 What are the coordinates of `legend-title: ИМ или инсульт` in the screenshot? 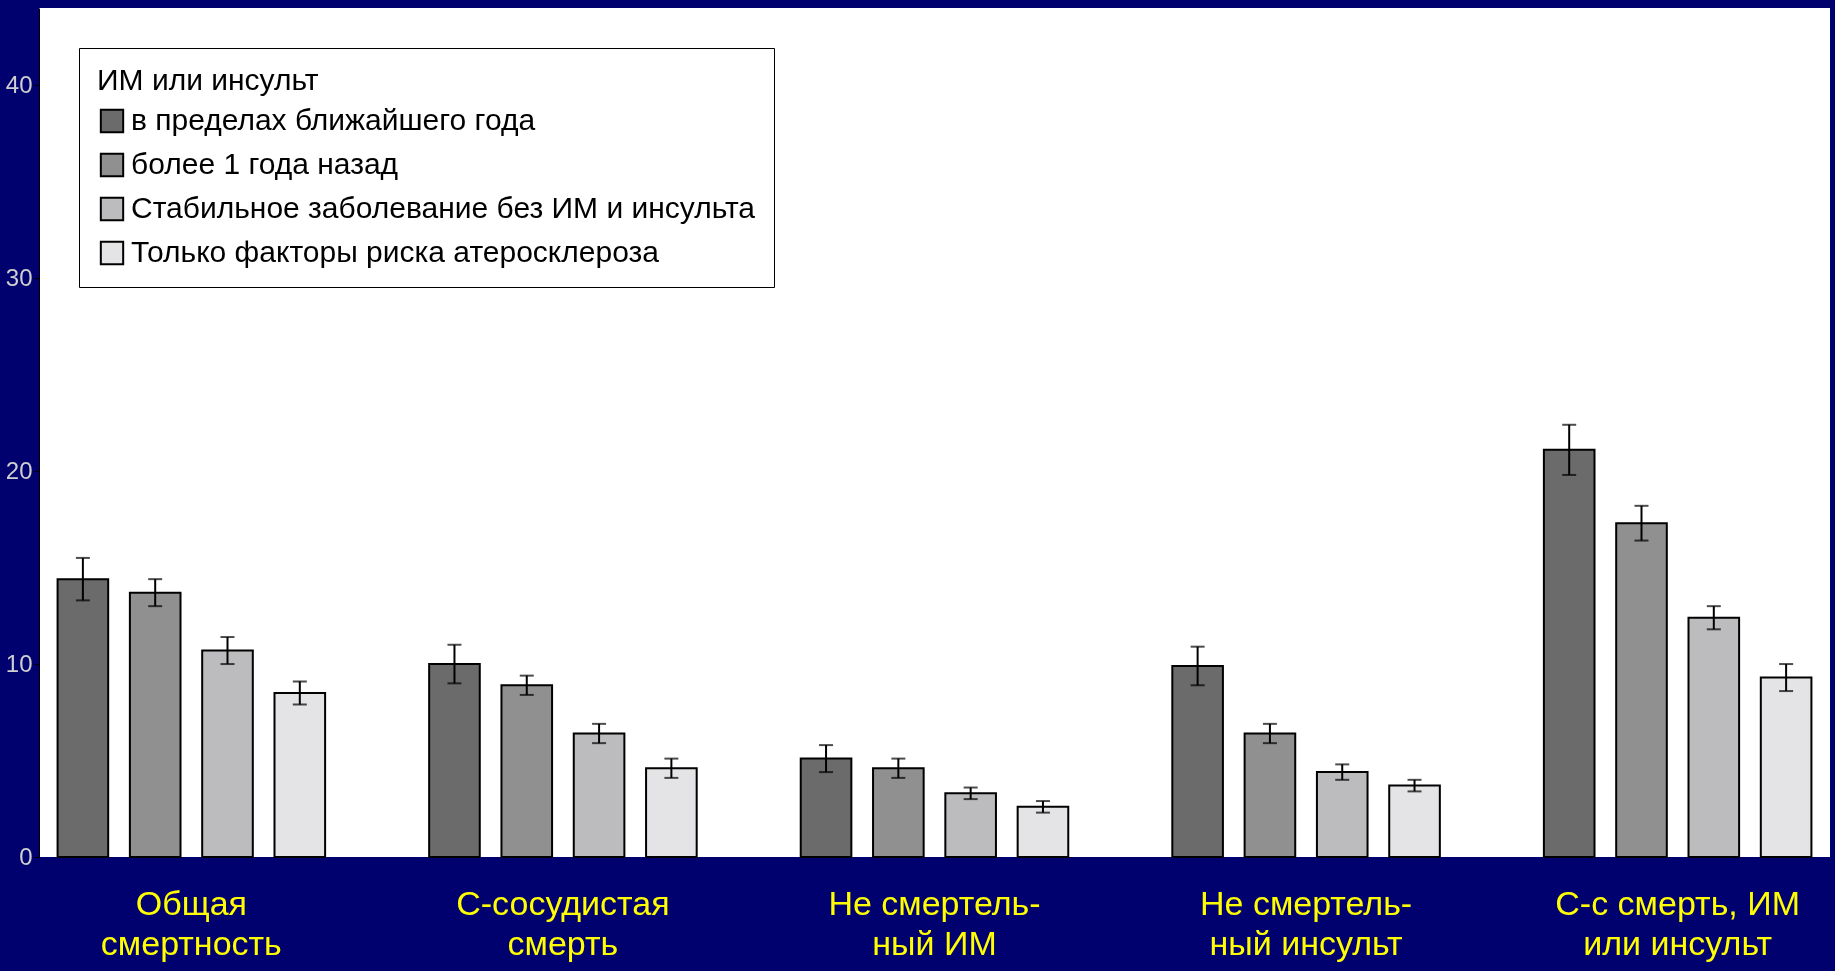 It's located at (208, 79).